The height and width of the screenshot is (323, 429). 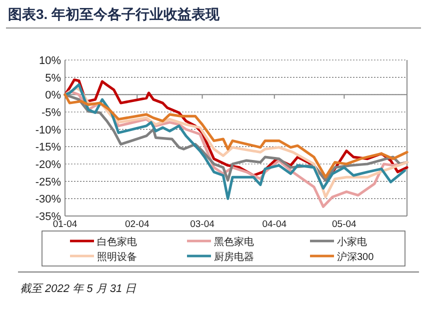 I want to click on text: 截至 2022 年 5 月 31 日, so click(x=79, y=288).